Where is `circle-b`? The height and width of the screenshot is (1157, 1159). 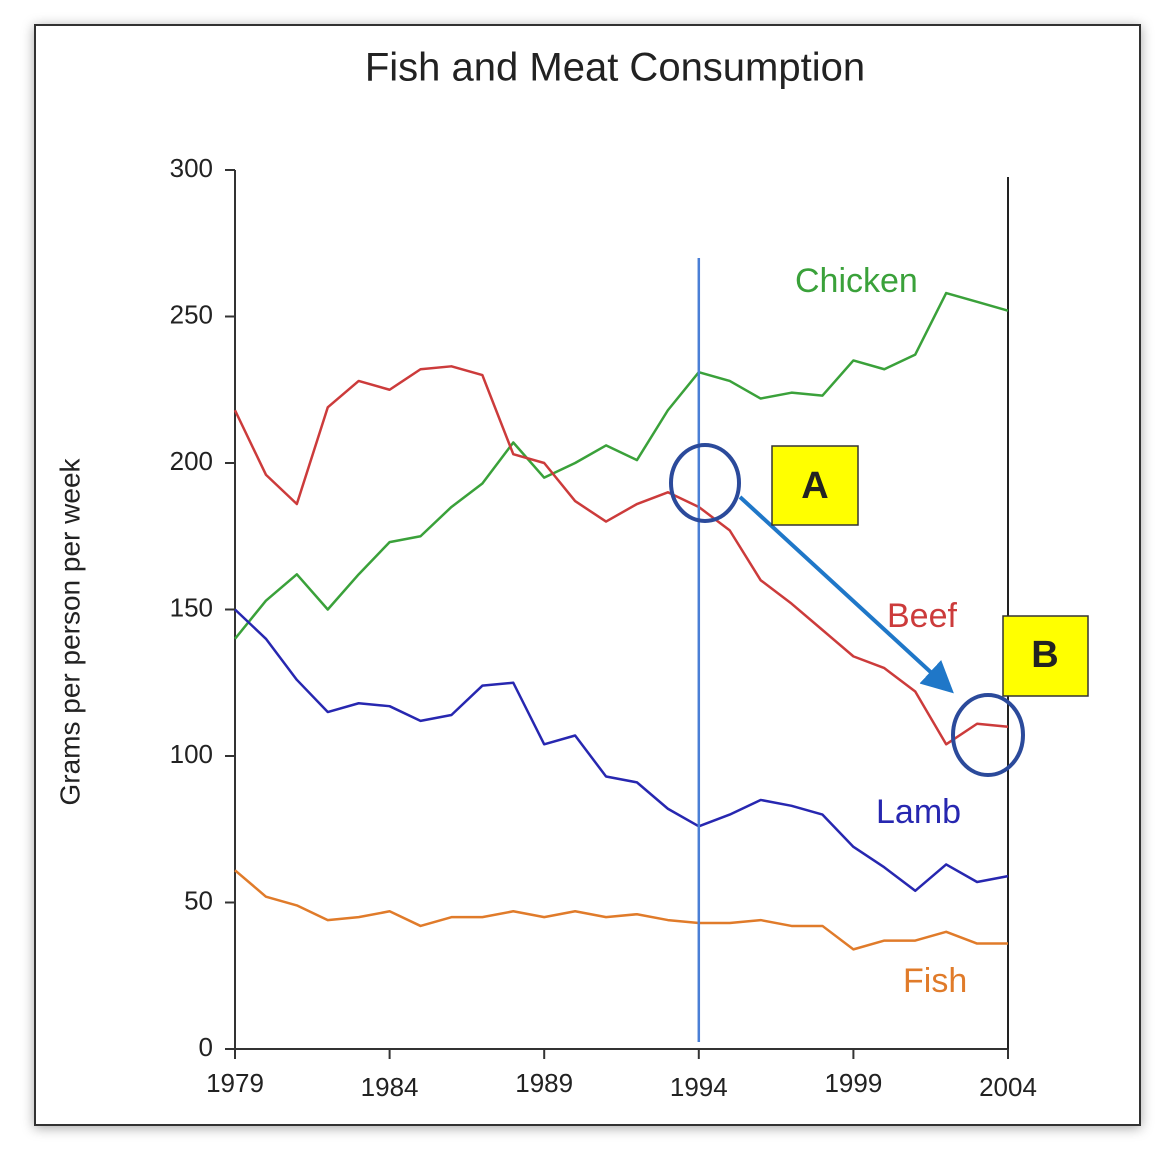 circle-b is located at coordinates (988, 735).